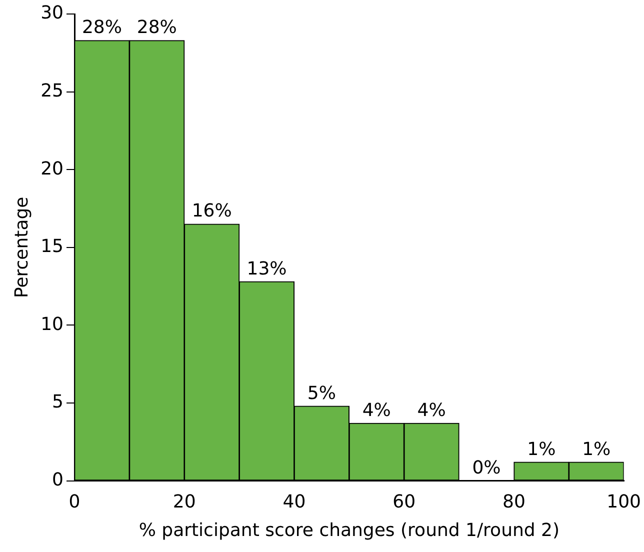 The image size is (644, 552). I want to click on x-tick-label: 80, so click(514, 501).